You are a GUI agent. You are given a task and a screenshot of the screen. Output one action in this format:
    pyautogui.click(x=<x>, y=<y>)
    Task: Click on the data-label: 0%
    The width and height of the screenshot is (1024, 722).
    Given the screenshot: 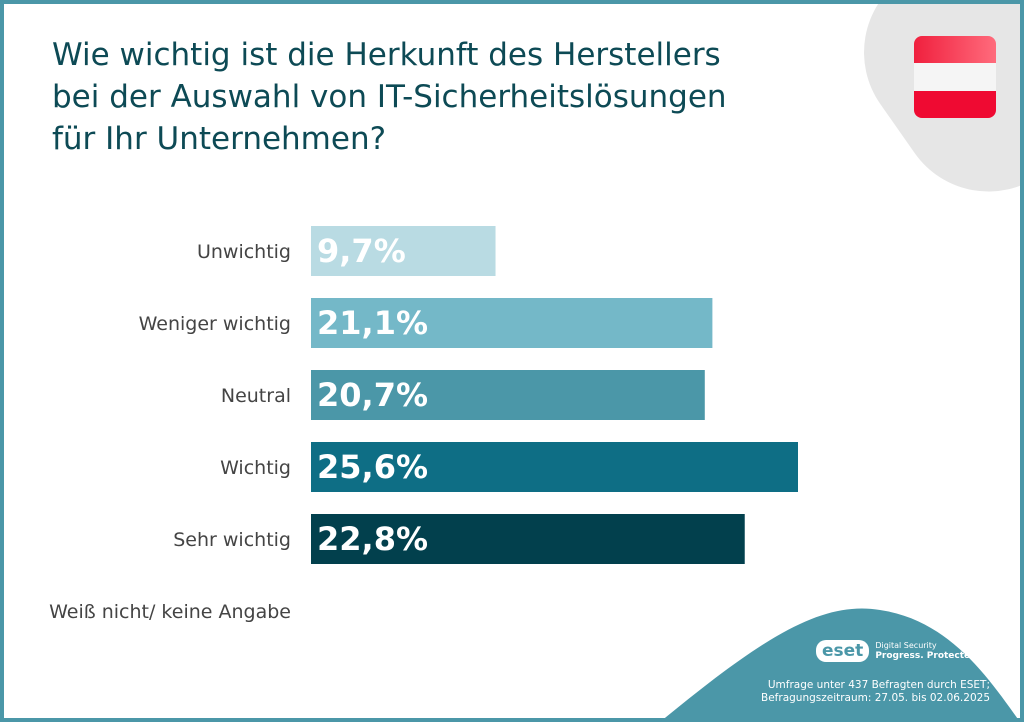 What is the action you would take?
    pyautogui.click(x=344, y=611)
    